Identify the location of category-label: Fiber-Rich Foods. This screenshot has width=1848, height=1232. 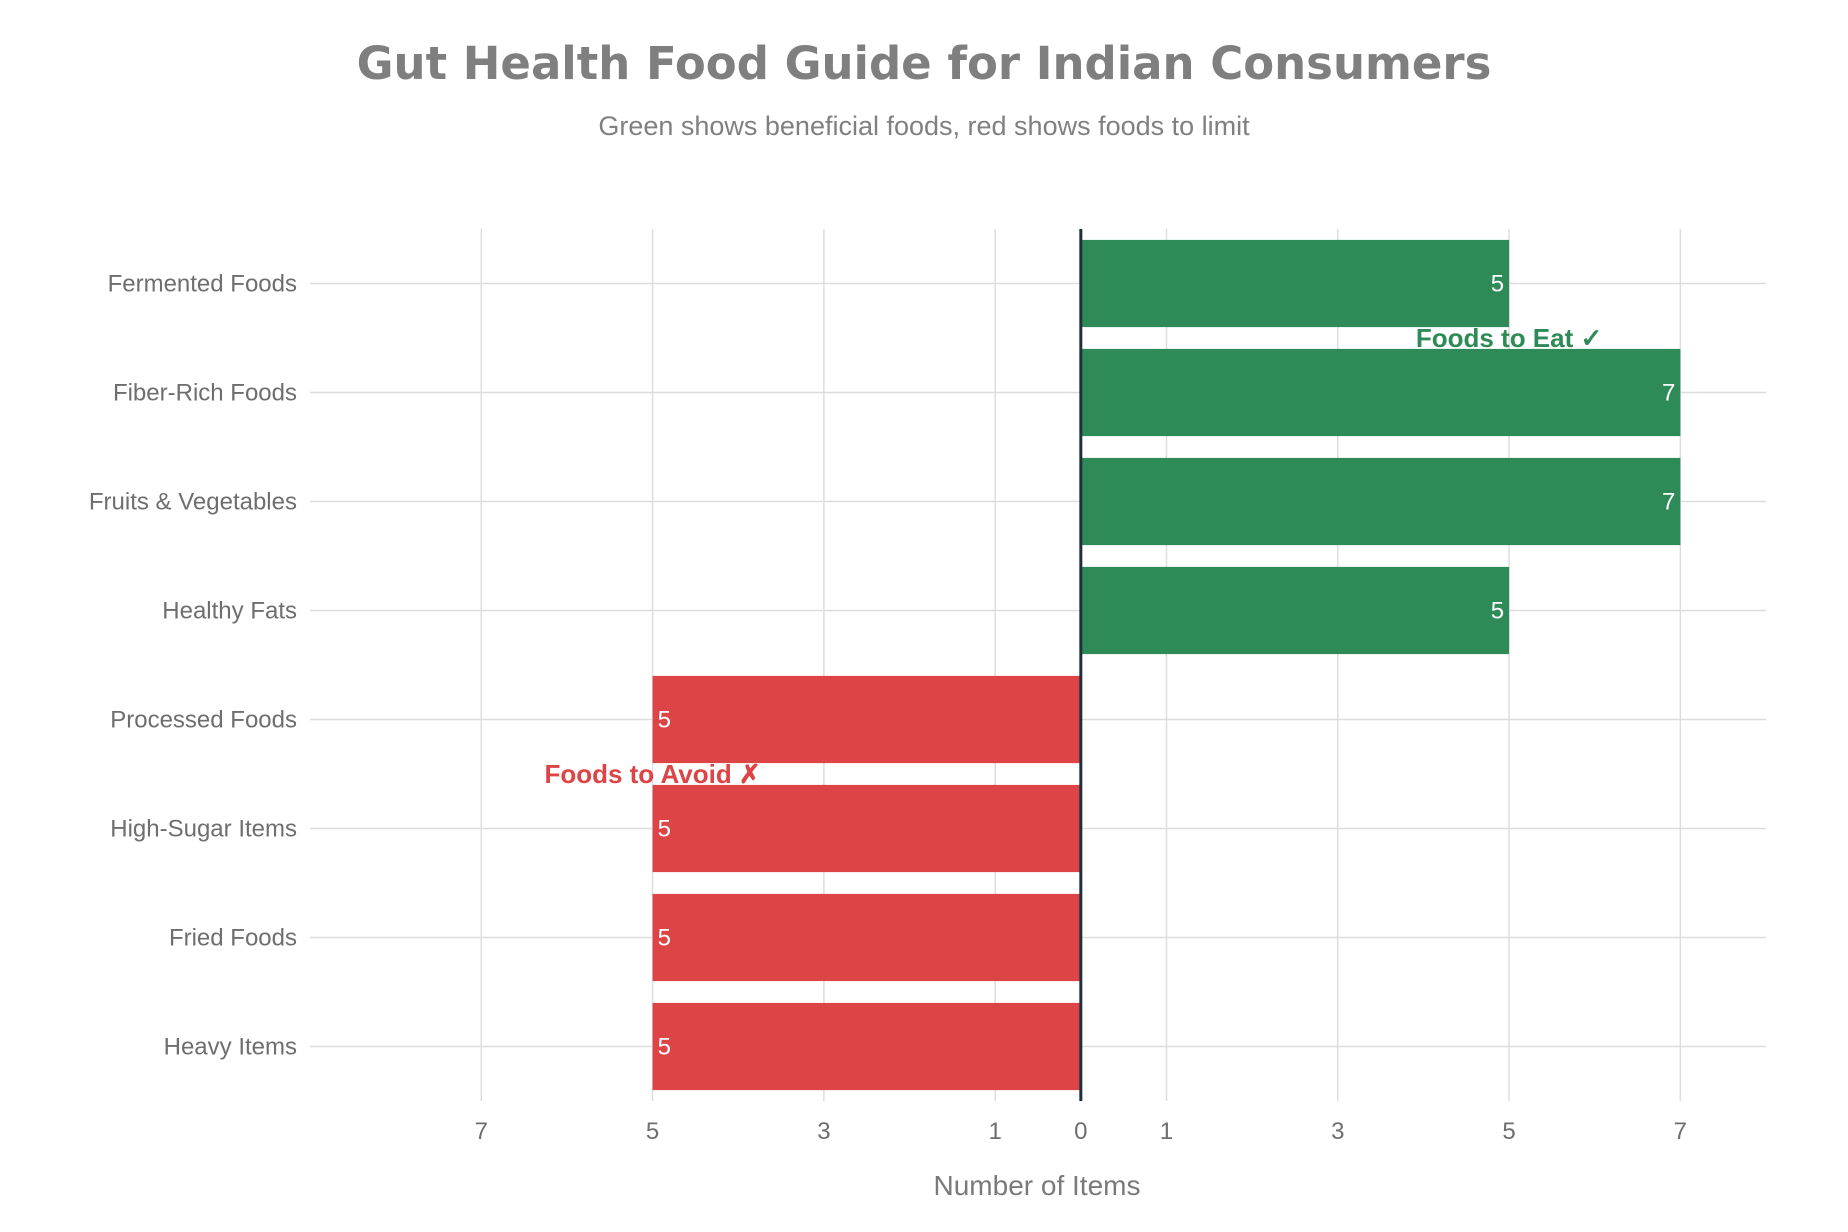
(205, 393).